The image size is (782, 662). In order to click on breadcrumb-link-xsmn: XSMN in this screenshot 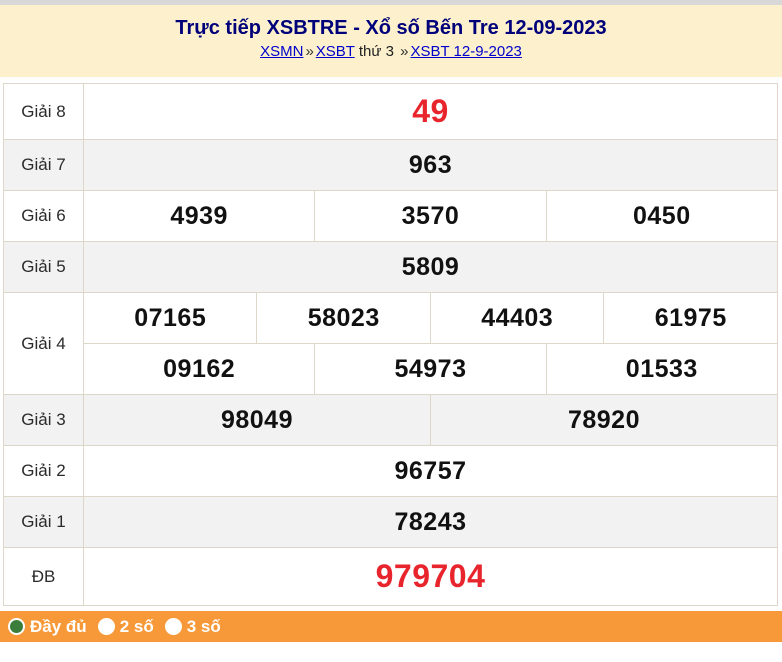, I will do `click(282, 51)`.